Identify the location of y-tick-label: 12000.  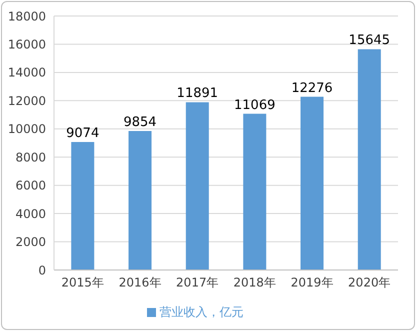
(27, 101).